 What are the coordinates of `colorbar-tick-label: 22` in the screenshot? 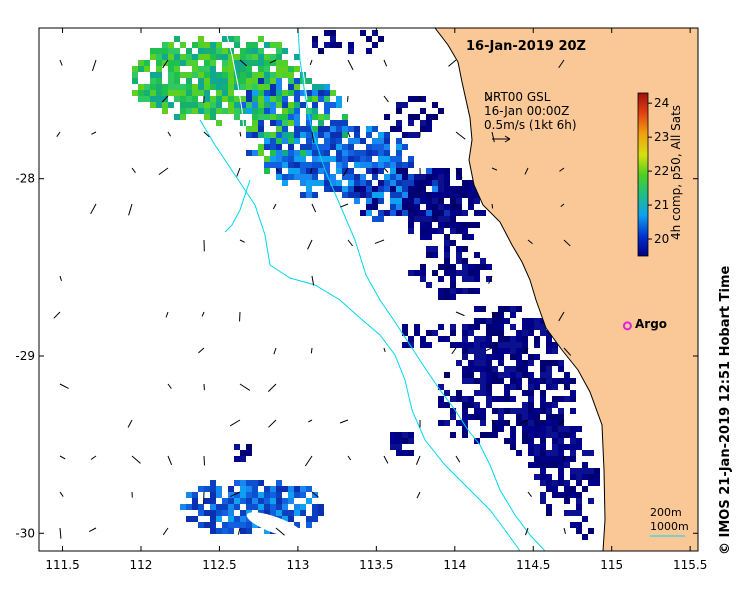 It's located at (661, 171).